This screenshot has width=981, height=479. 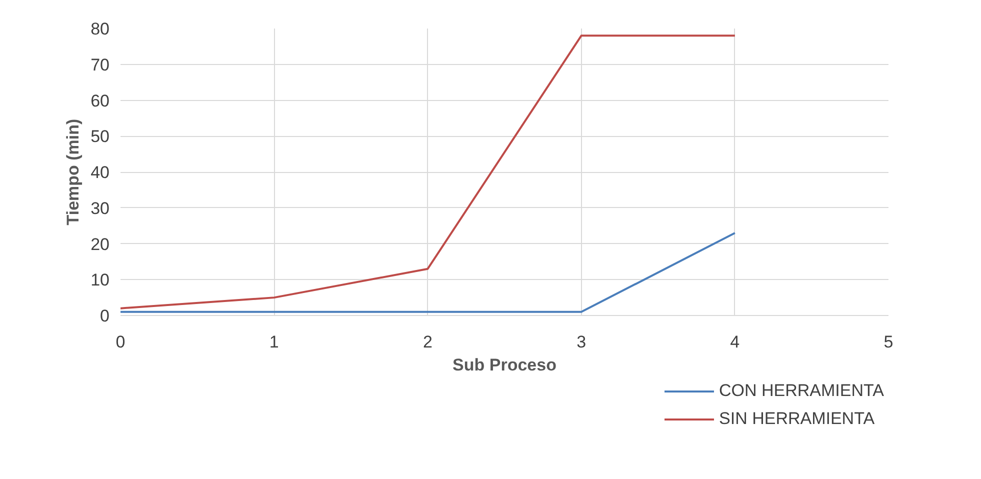 I want to click on x-tick-label: 5, so click(x=889, y=342).